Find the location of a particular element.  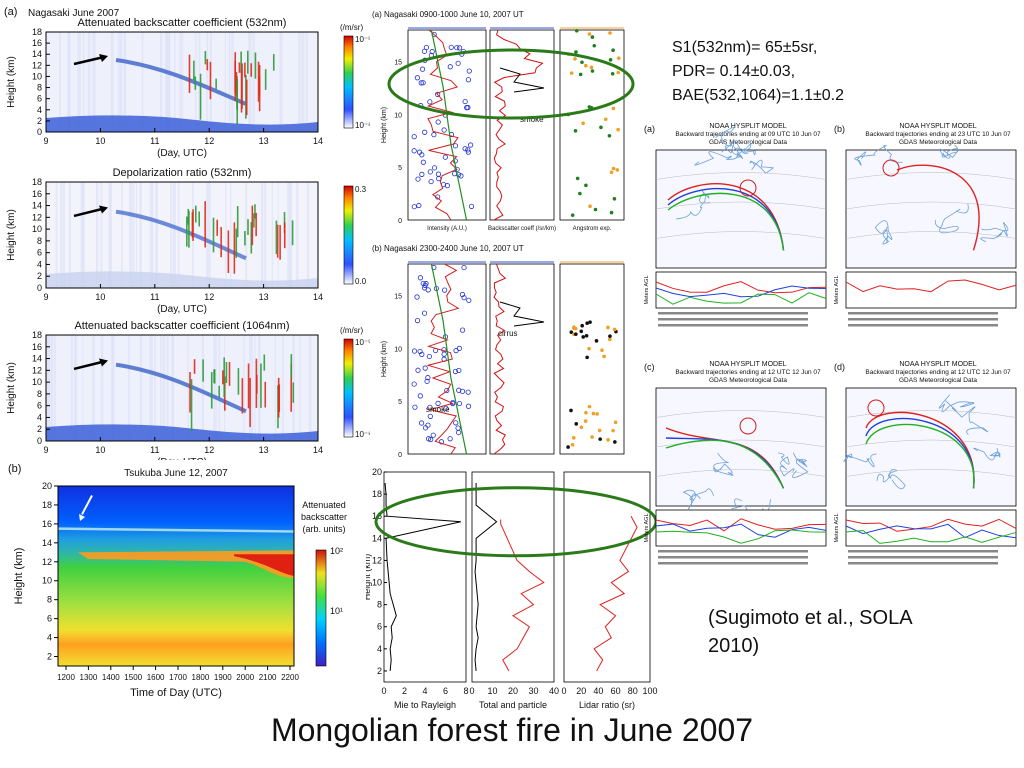

x-axis-label: Lidar ratio (sr) is located at coordinates (607, 705).